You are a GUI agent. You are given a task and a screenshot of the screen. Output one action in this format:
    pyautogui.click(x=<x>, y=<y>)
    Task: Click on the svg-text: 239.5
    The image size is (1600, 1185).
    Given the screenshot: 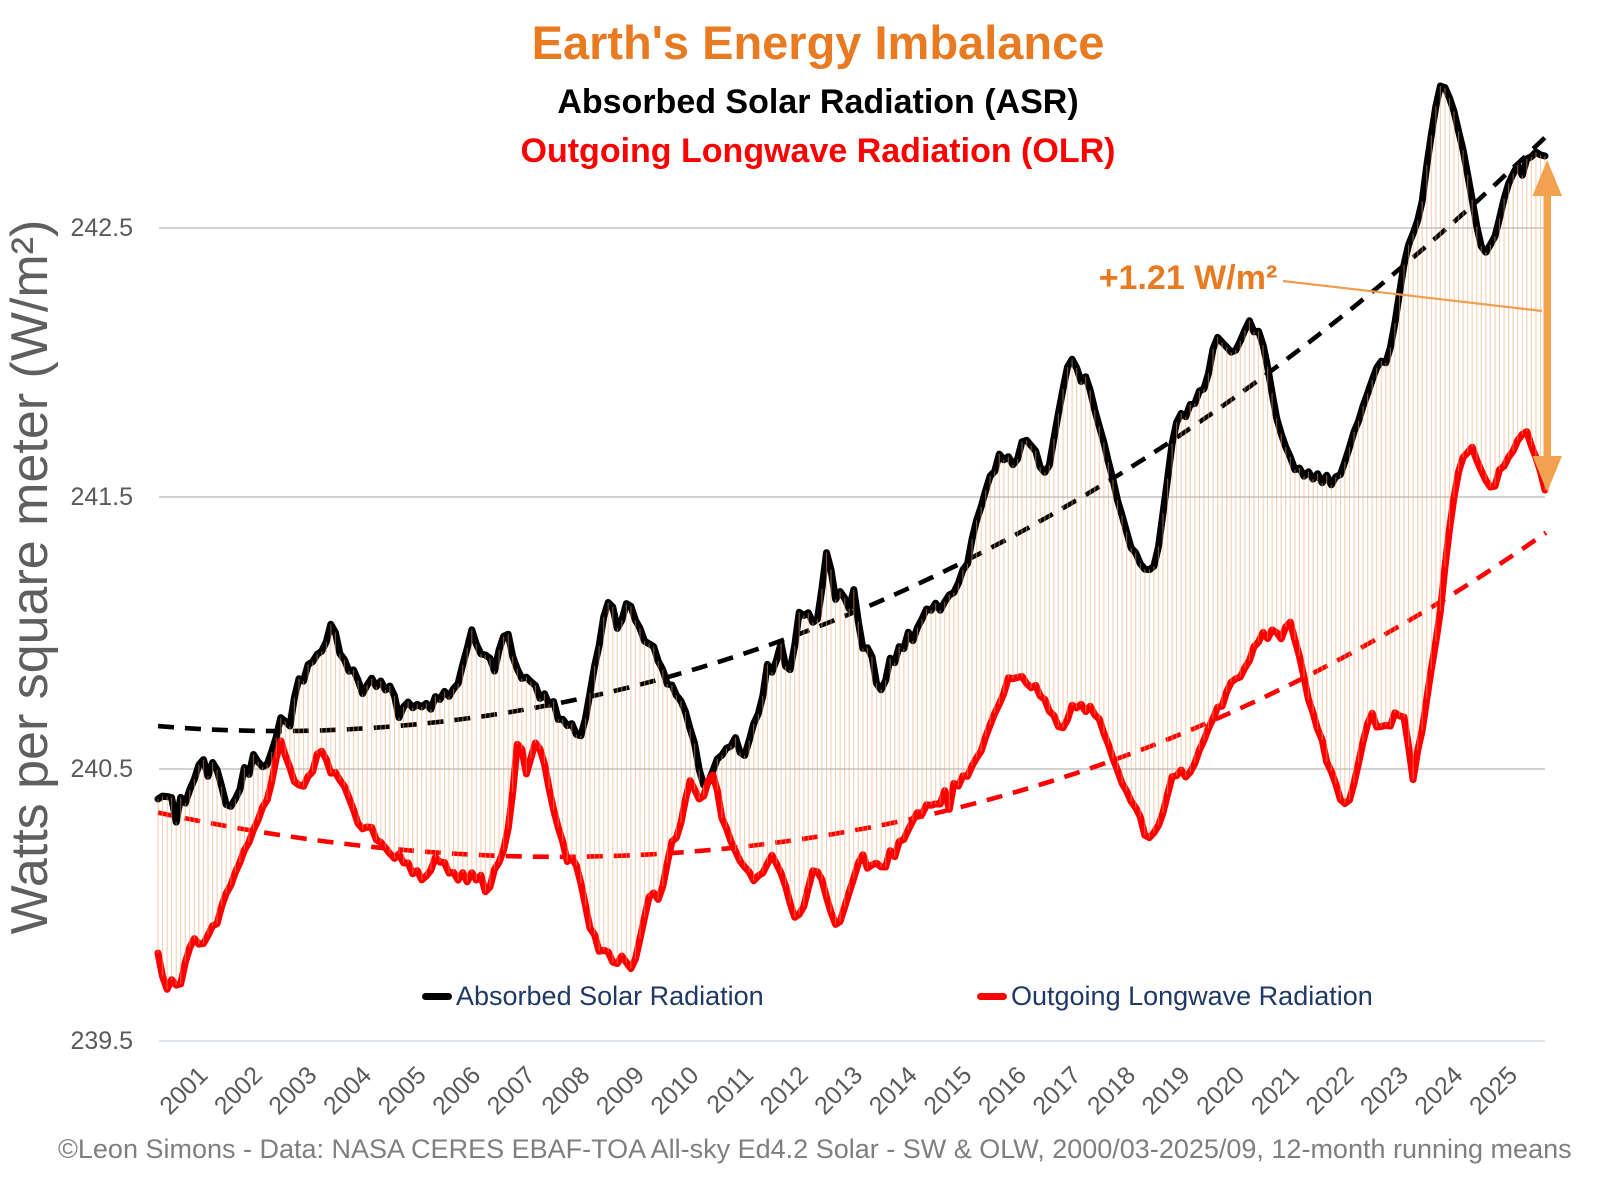 What is the action you would take?
    pyautogui.click(x=101, y=1041)
    